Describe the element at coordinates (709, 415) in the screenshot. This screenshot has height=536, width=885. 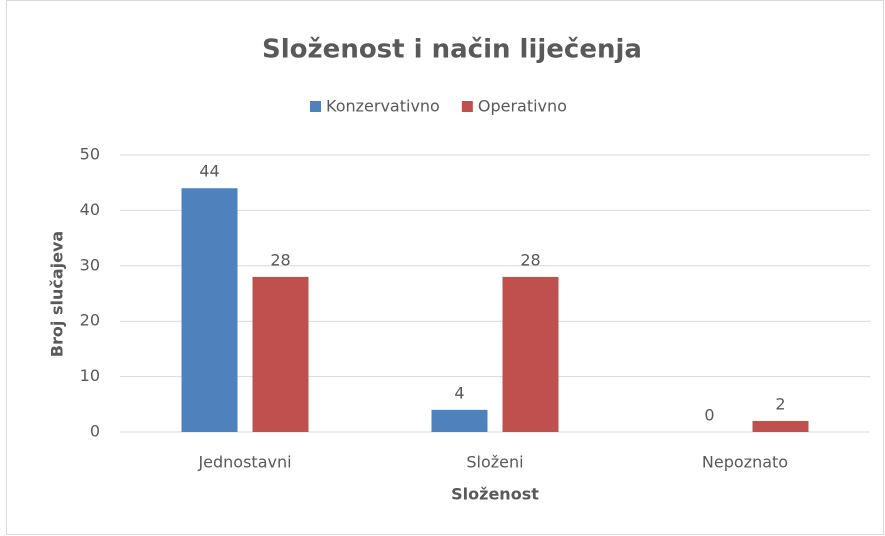
I see `data-label: 0` at that location.